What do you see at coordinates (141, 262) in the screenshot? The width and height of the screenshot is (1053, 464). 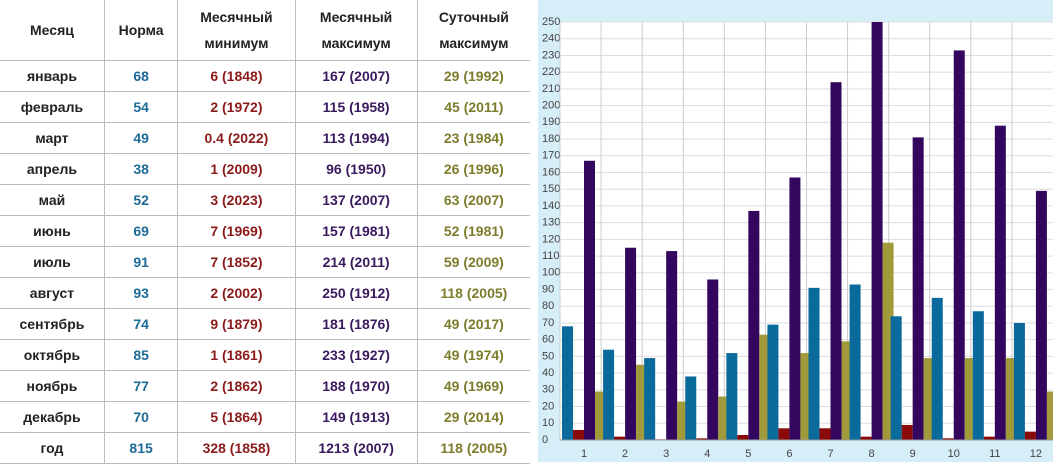 I see `cell: 91` at bounding box center [141, 262].